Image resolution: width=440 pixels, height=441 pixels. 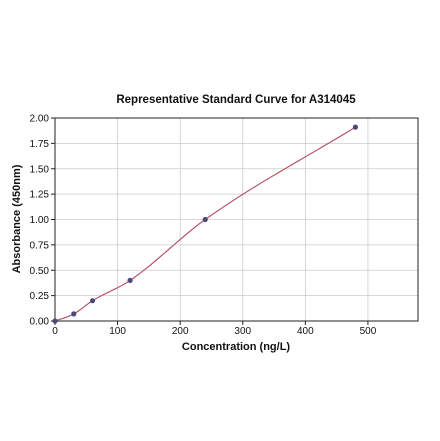 I want to click on x-tick-label: 0, so click(x=55, y=331).